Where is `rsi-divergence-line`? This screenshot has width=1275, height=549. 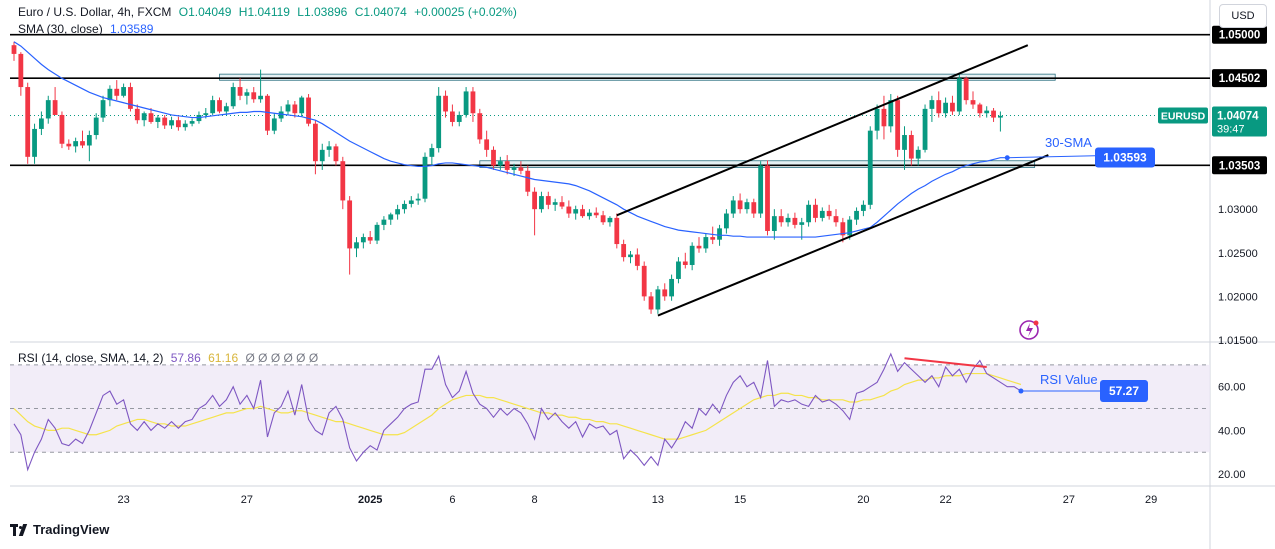
rsi-divergence-line is located at coordinates (945, 363).